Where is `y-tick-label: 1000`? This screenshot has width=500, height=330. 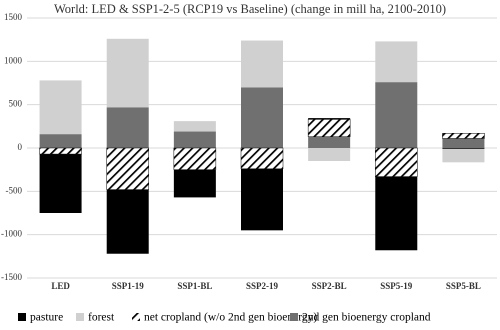 y-tick-label: 1000 is located at coordinates (13, 60).